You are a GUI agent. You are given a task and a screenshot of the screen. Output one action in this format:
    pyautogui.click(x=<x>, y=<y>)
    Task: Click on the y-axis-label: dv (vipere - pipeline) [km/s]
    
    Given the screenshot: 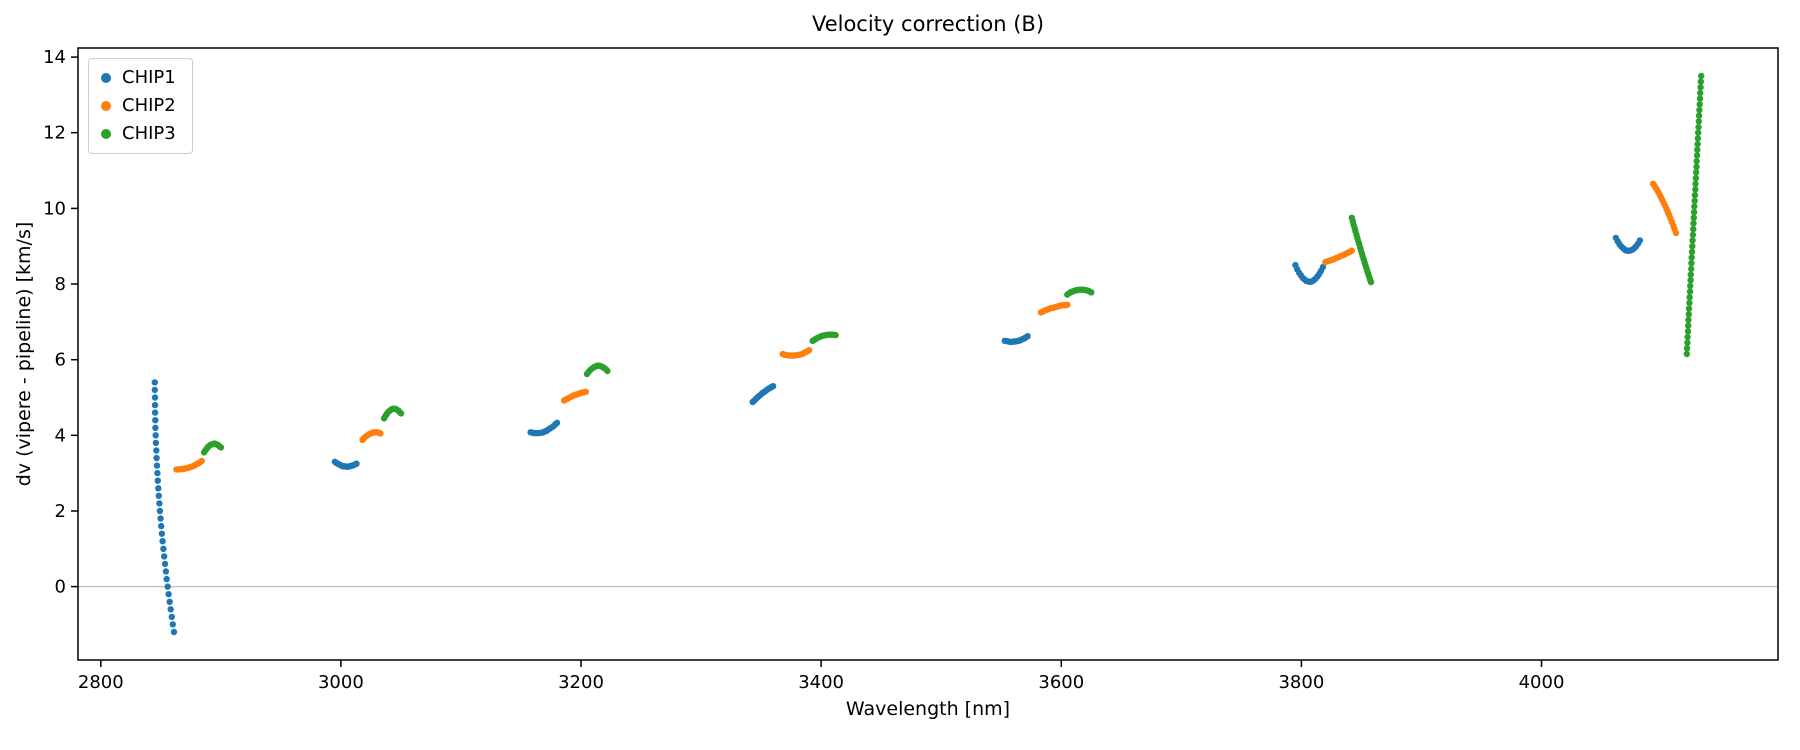 What is the action you would take?
    pyautogui.click(x=24, y=354)
    